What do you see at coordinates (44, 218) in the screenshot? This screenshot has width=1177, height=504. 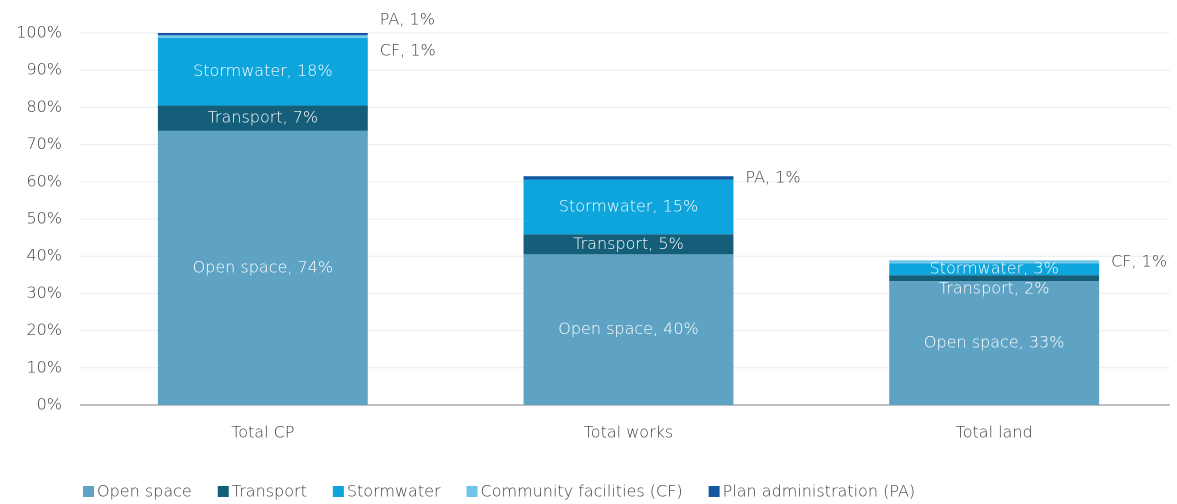 I see `y-tick-label: 50%` at bounding box center [44, 218].